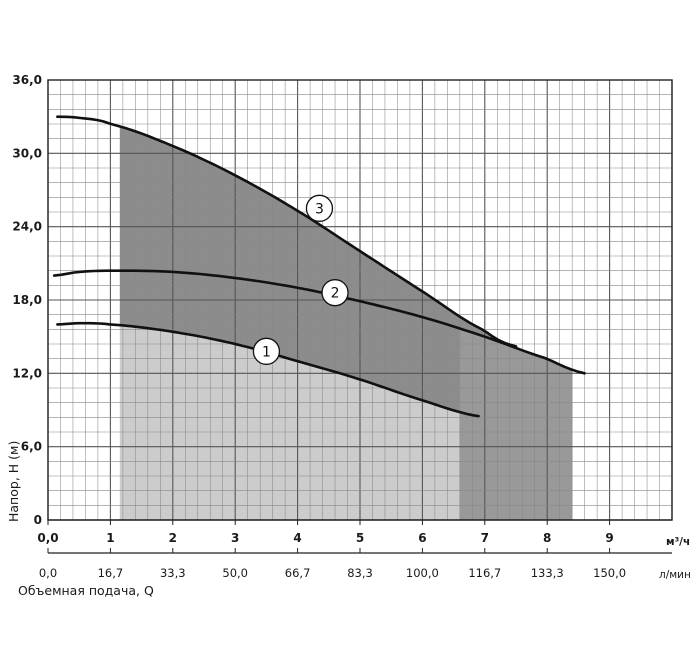 The width and height of the screenshot is (700, 663). I want to click on x2-tick-label: 133,3, so click(547, 573).